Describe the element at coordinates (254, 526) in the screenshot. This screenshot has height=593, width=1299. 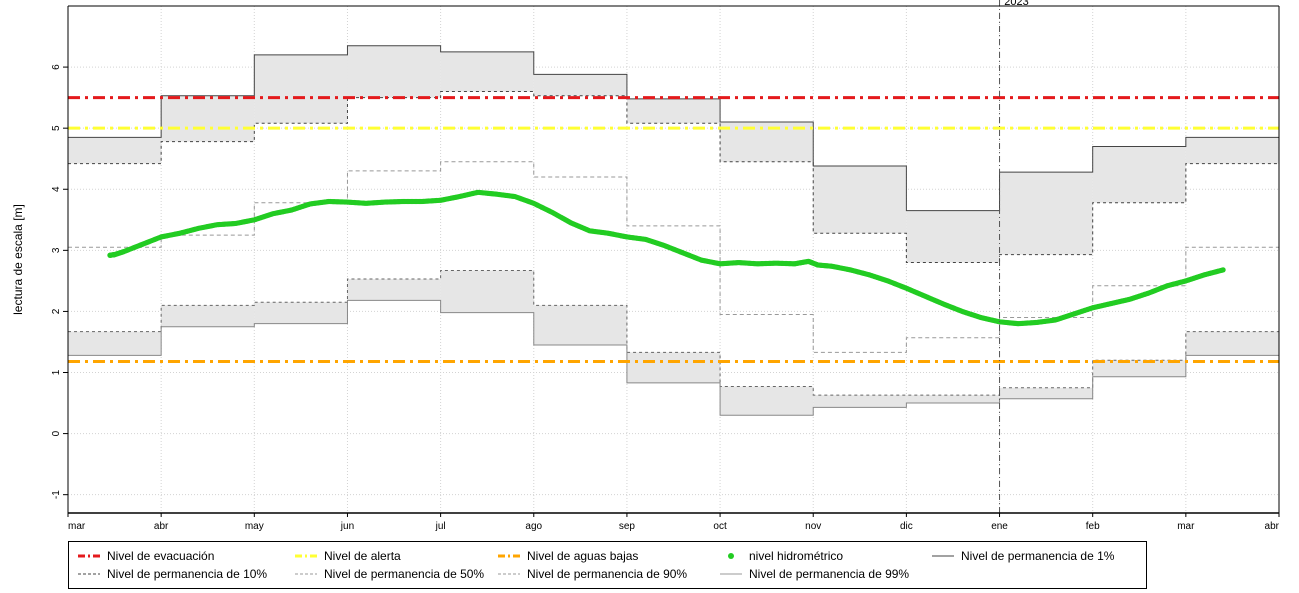
I see `x-tick-label: may` at that location.